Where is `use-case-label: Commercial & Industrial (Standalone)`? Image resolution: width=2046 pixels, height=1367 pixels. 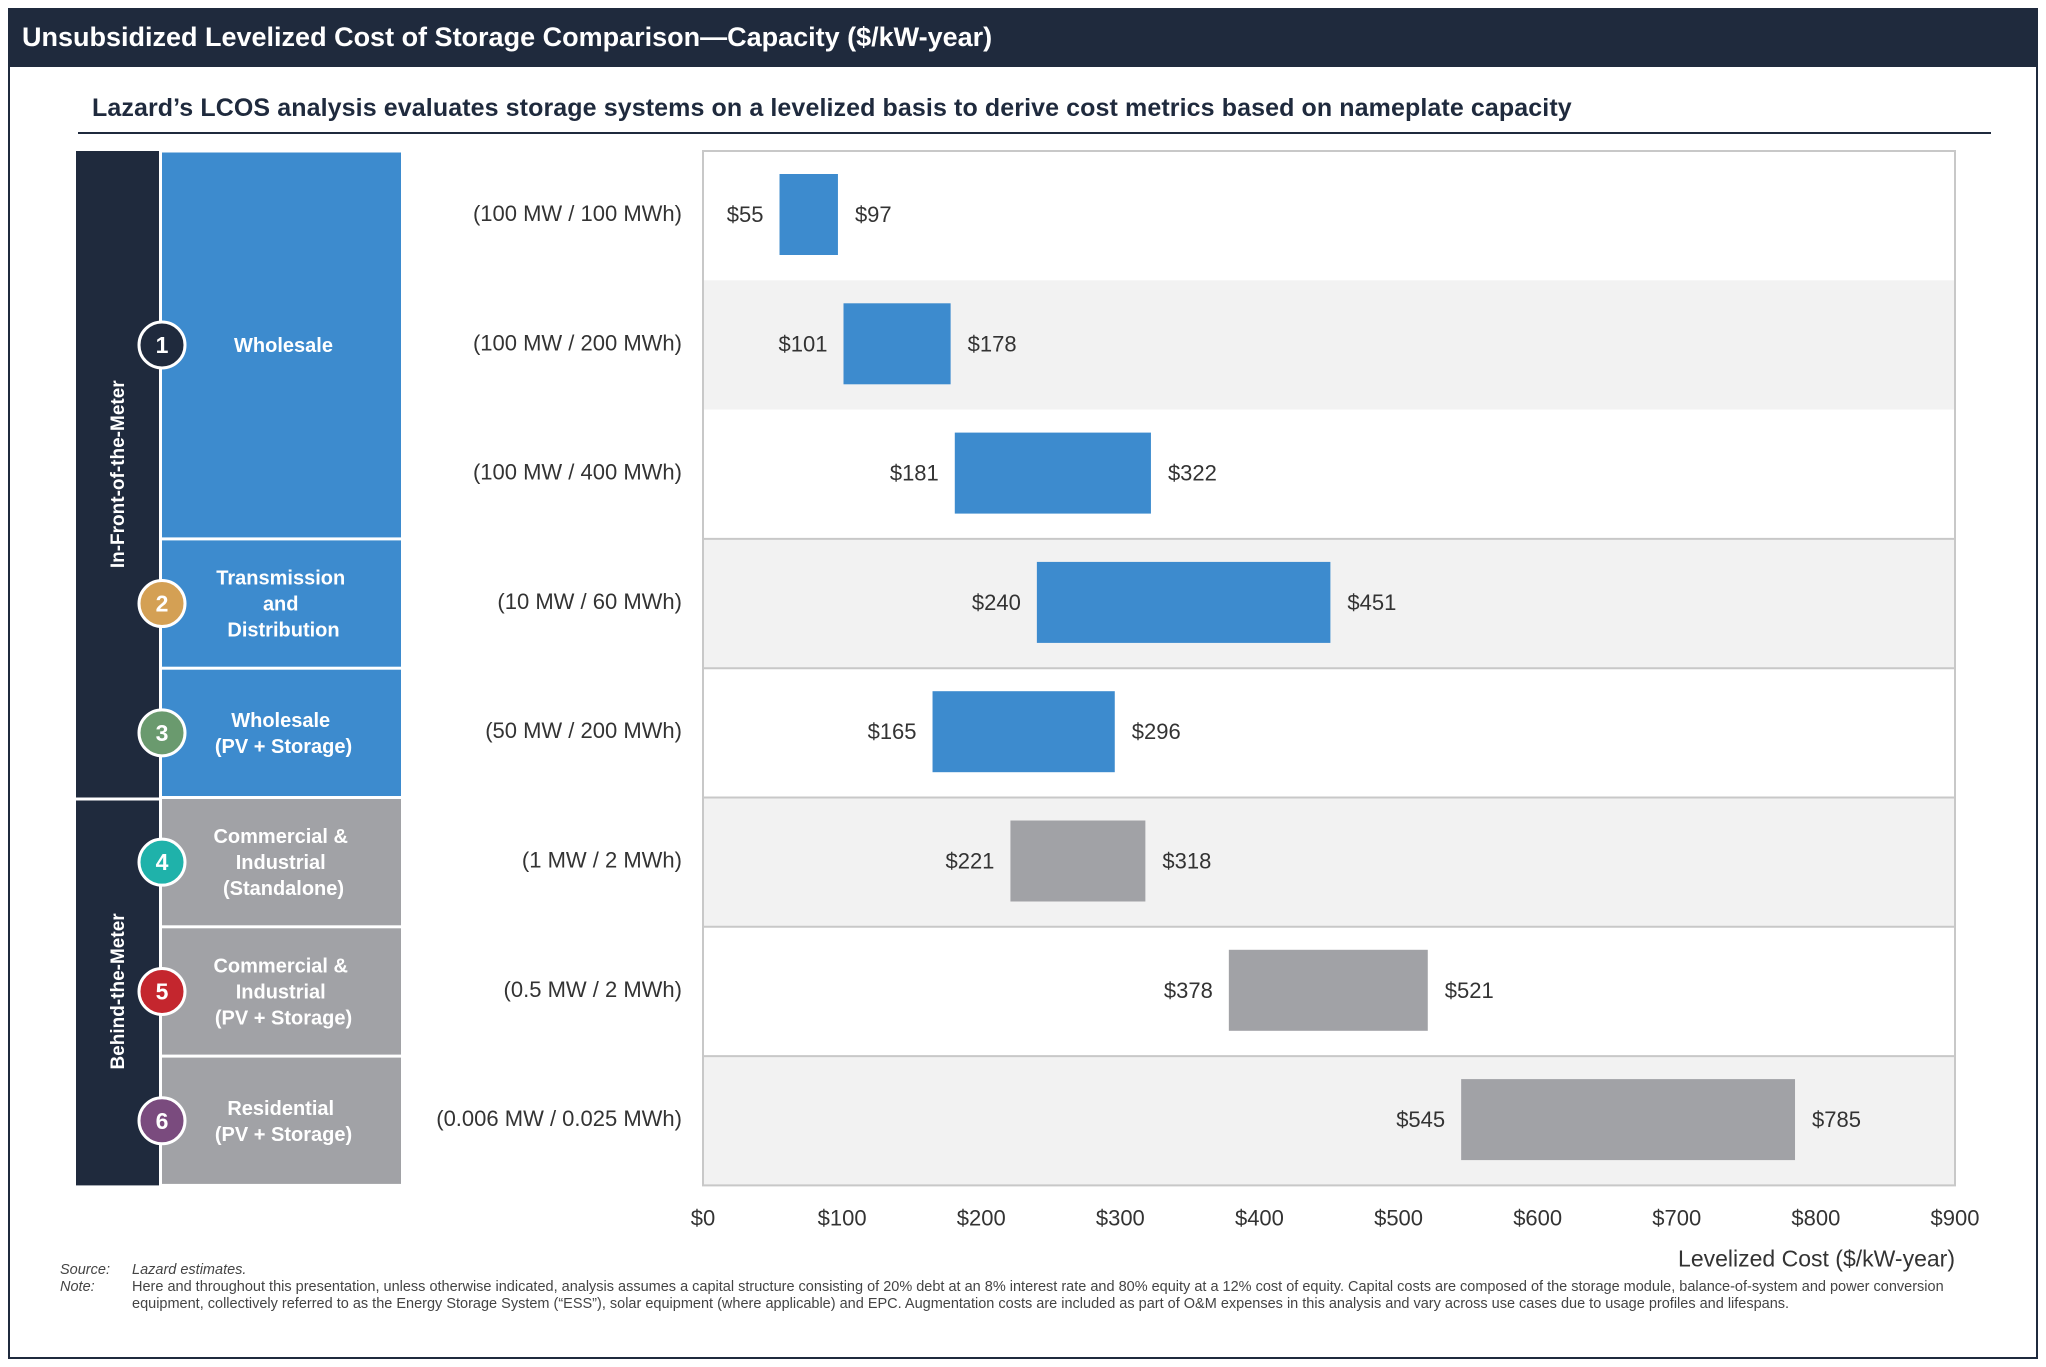 use-case-label: Commercial & Industrial (Standalone) is located at coordinates (283, 863).